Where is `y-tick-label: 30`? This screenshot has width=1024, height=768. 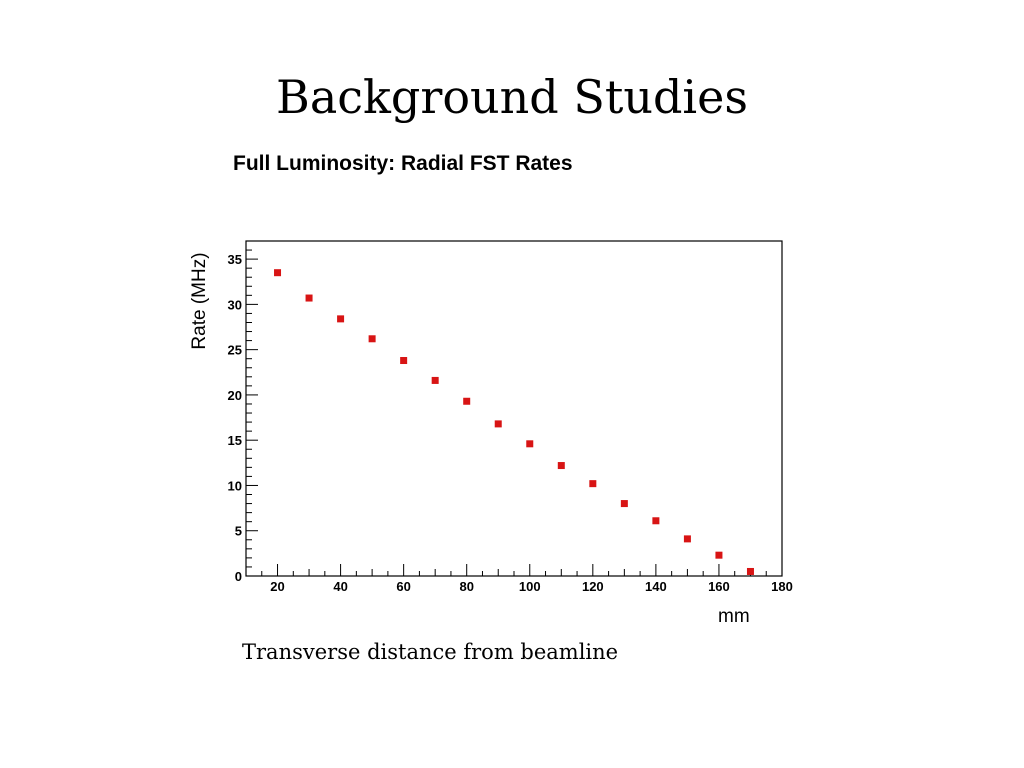
y-tick-label: 30 is located at coordinates (235, 304).